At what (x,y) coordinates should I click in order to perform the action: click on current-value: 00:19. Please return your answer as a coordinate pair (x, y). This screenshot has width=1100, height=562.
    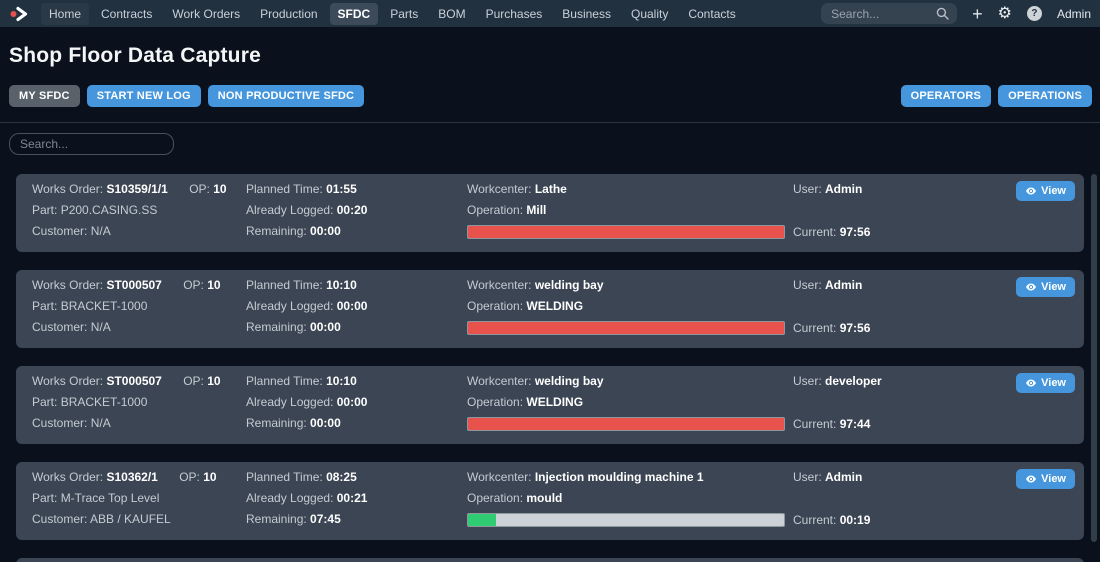
    Looking at the image, I should click on (855, 520).